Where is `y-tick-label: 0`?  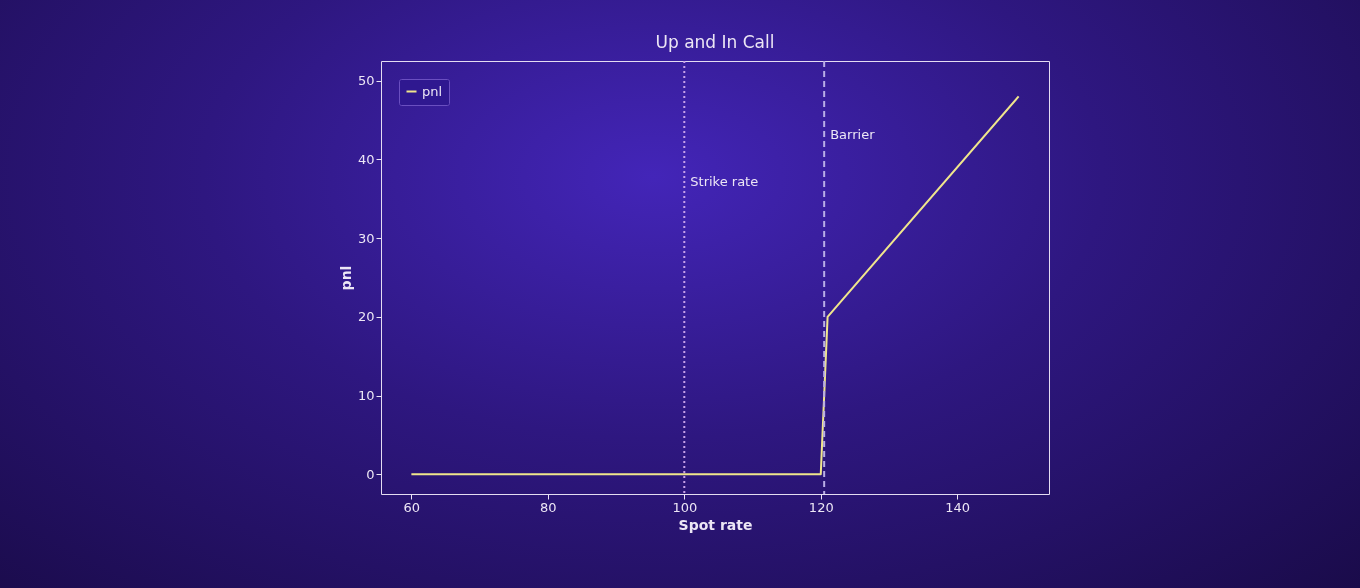 y-tick-label: 0 is located at coordinates (370, 474).